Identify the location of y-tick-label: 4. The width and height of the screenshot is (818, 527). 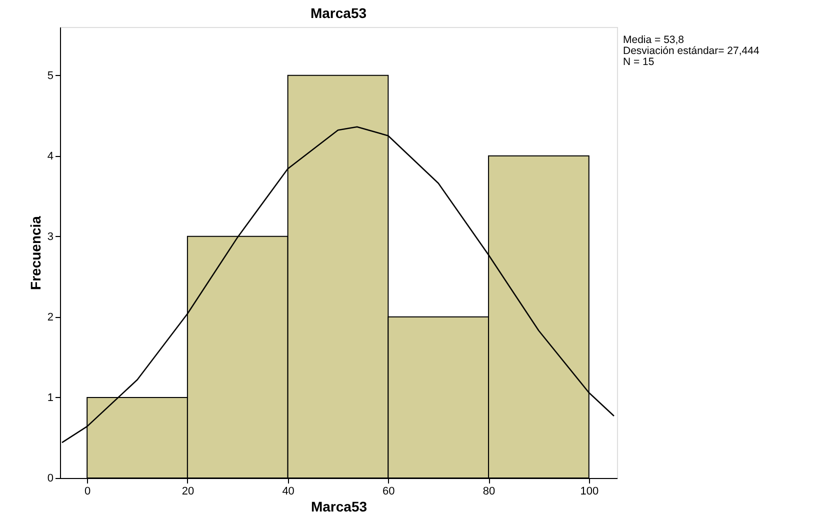
(50, 156).